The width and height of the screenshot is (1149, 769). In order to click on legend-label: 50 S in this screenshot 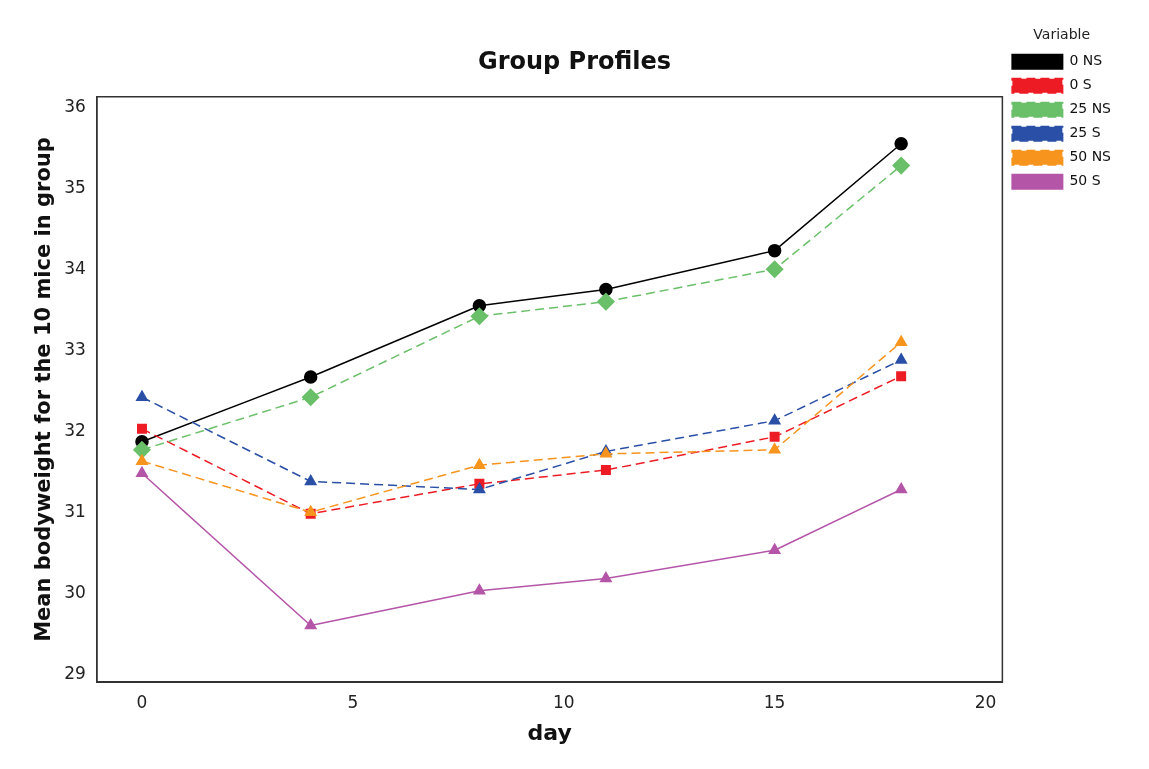, I will do `click(1085, 180)`.